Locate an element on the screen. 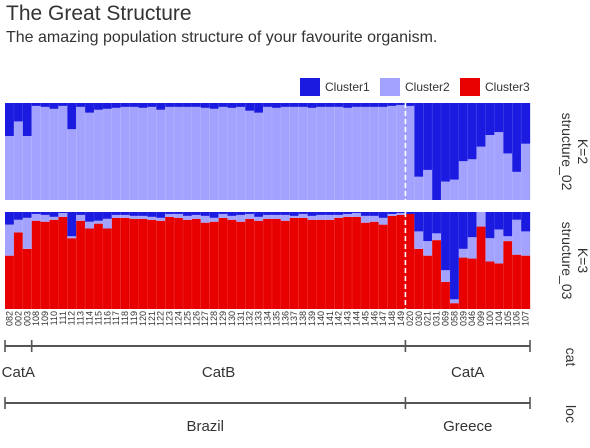 This screenshot has width=590, height=448. bar-structure_02-128-cluster2 is located at coordinates (214, 154).